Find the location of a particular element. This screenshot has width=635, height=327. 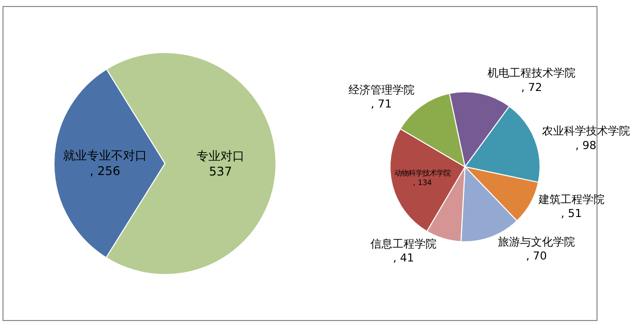

slice-label: 就业专业不对口 is located at coordinates (104, 155).